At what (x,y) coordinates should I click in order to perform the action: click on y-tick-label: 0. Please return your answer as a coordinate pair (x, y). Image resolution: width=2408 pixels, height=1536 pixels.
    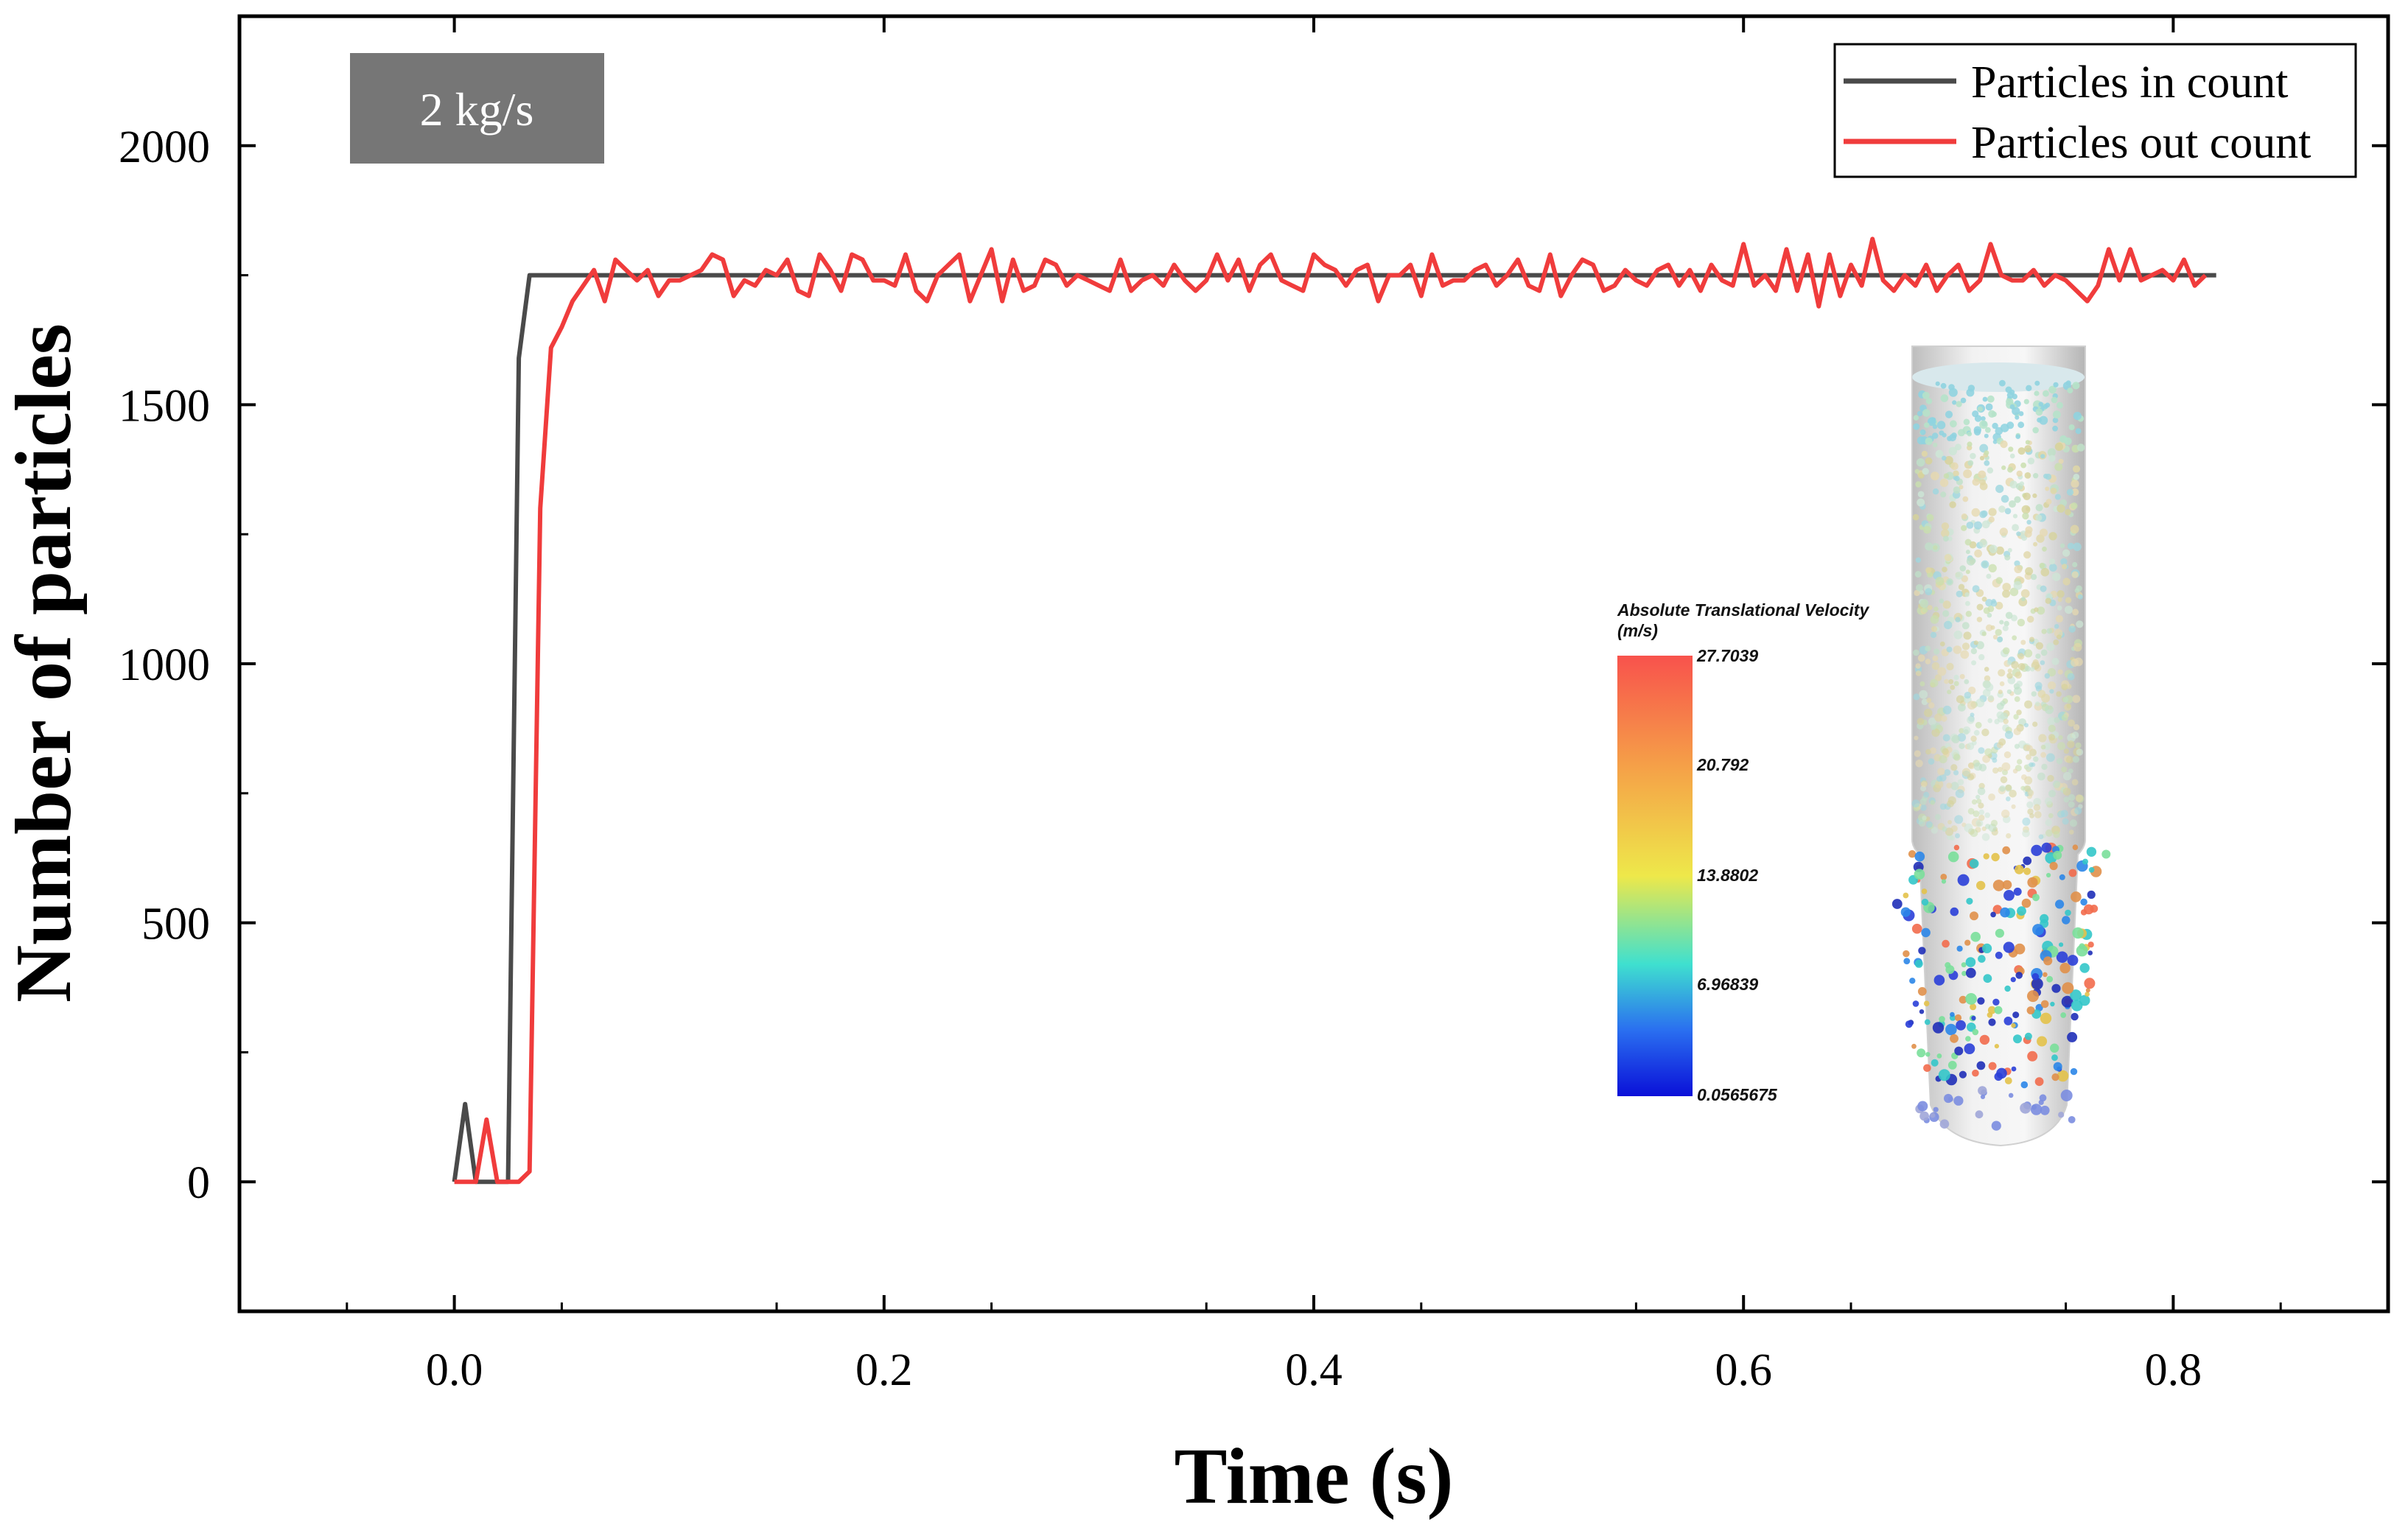
    Looking at the image, I should click on (198, 1183).